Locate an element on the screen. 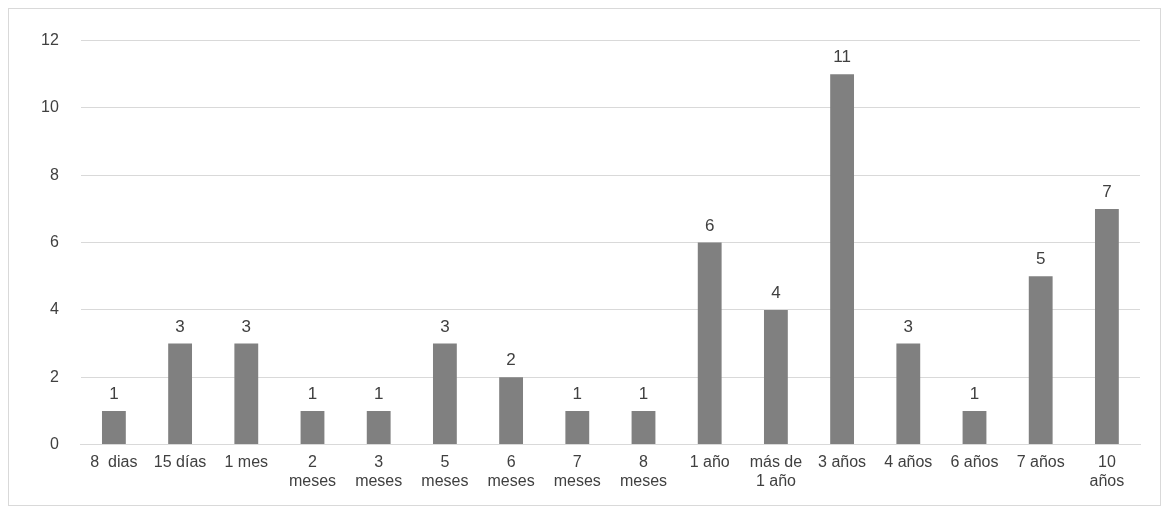 The width and height of the screenshot is (1169, 514). data-label: 6 is located at coordinates (709, 225).